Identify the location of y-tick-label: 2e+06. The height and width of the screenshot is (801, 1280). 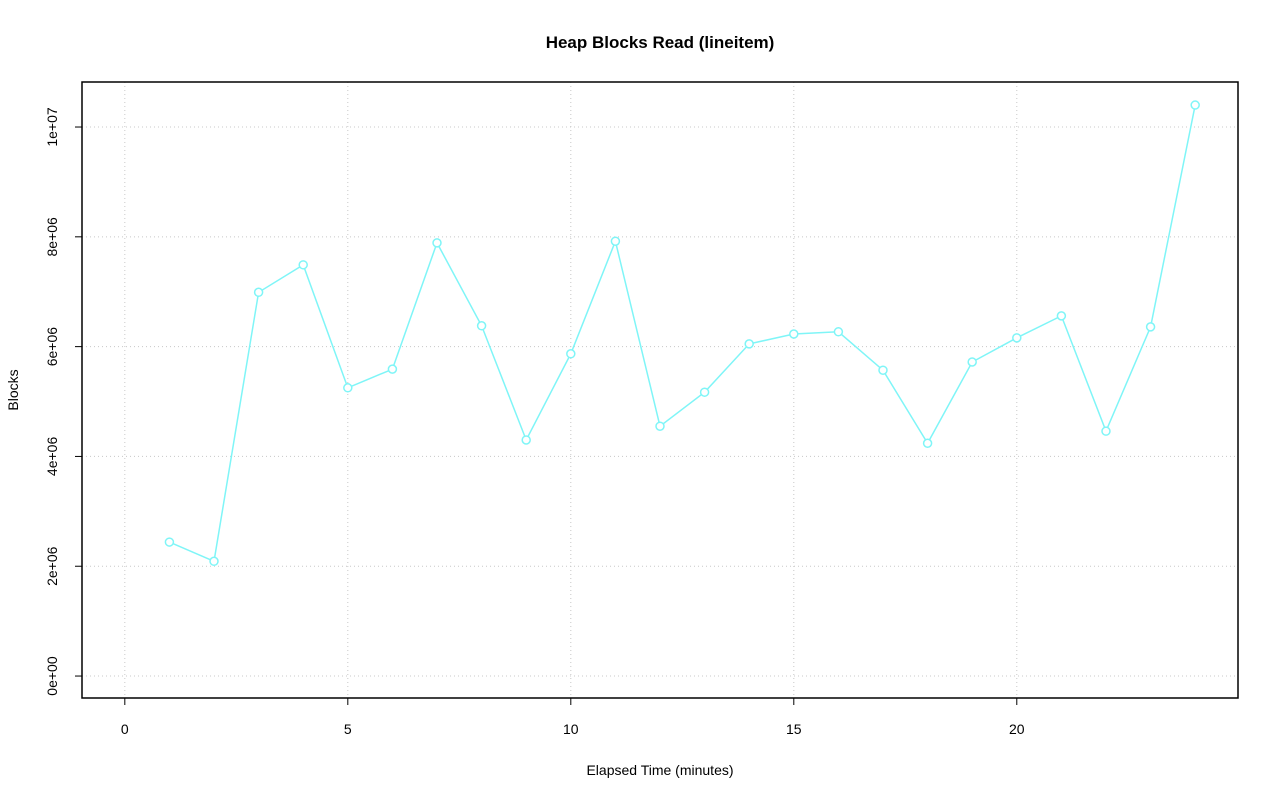
(52, 566).